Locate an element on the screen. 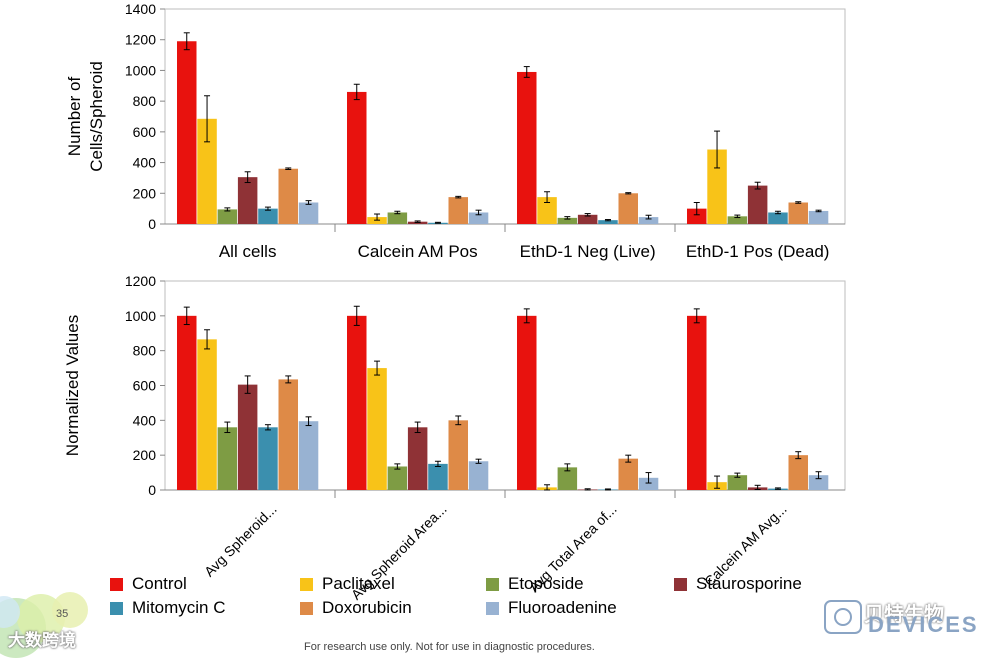 The image size is (996, 663). x-category-label: All cells is located at coordinates (248, 251).